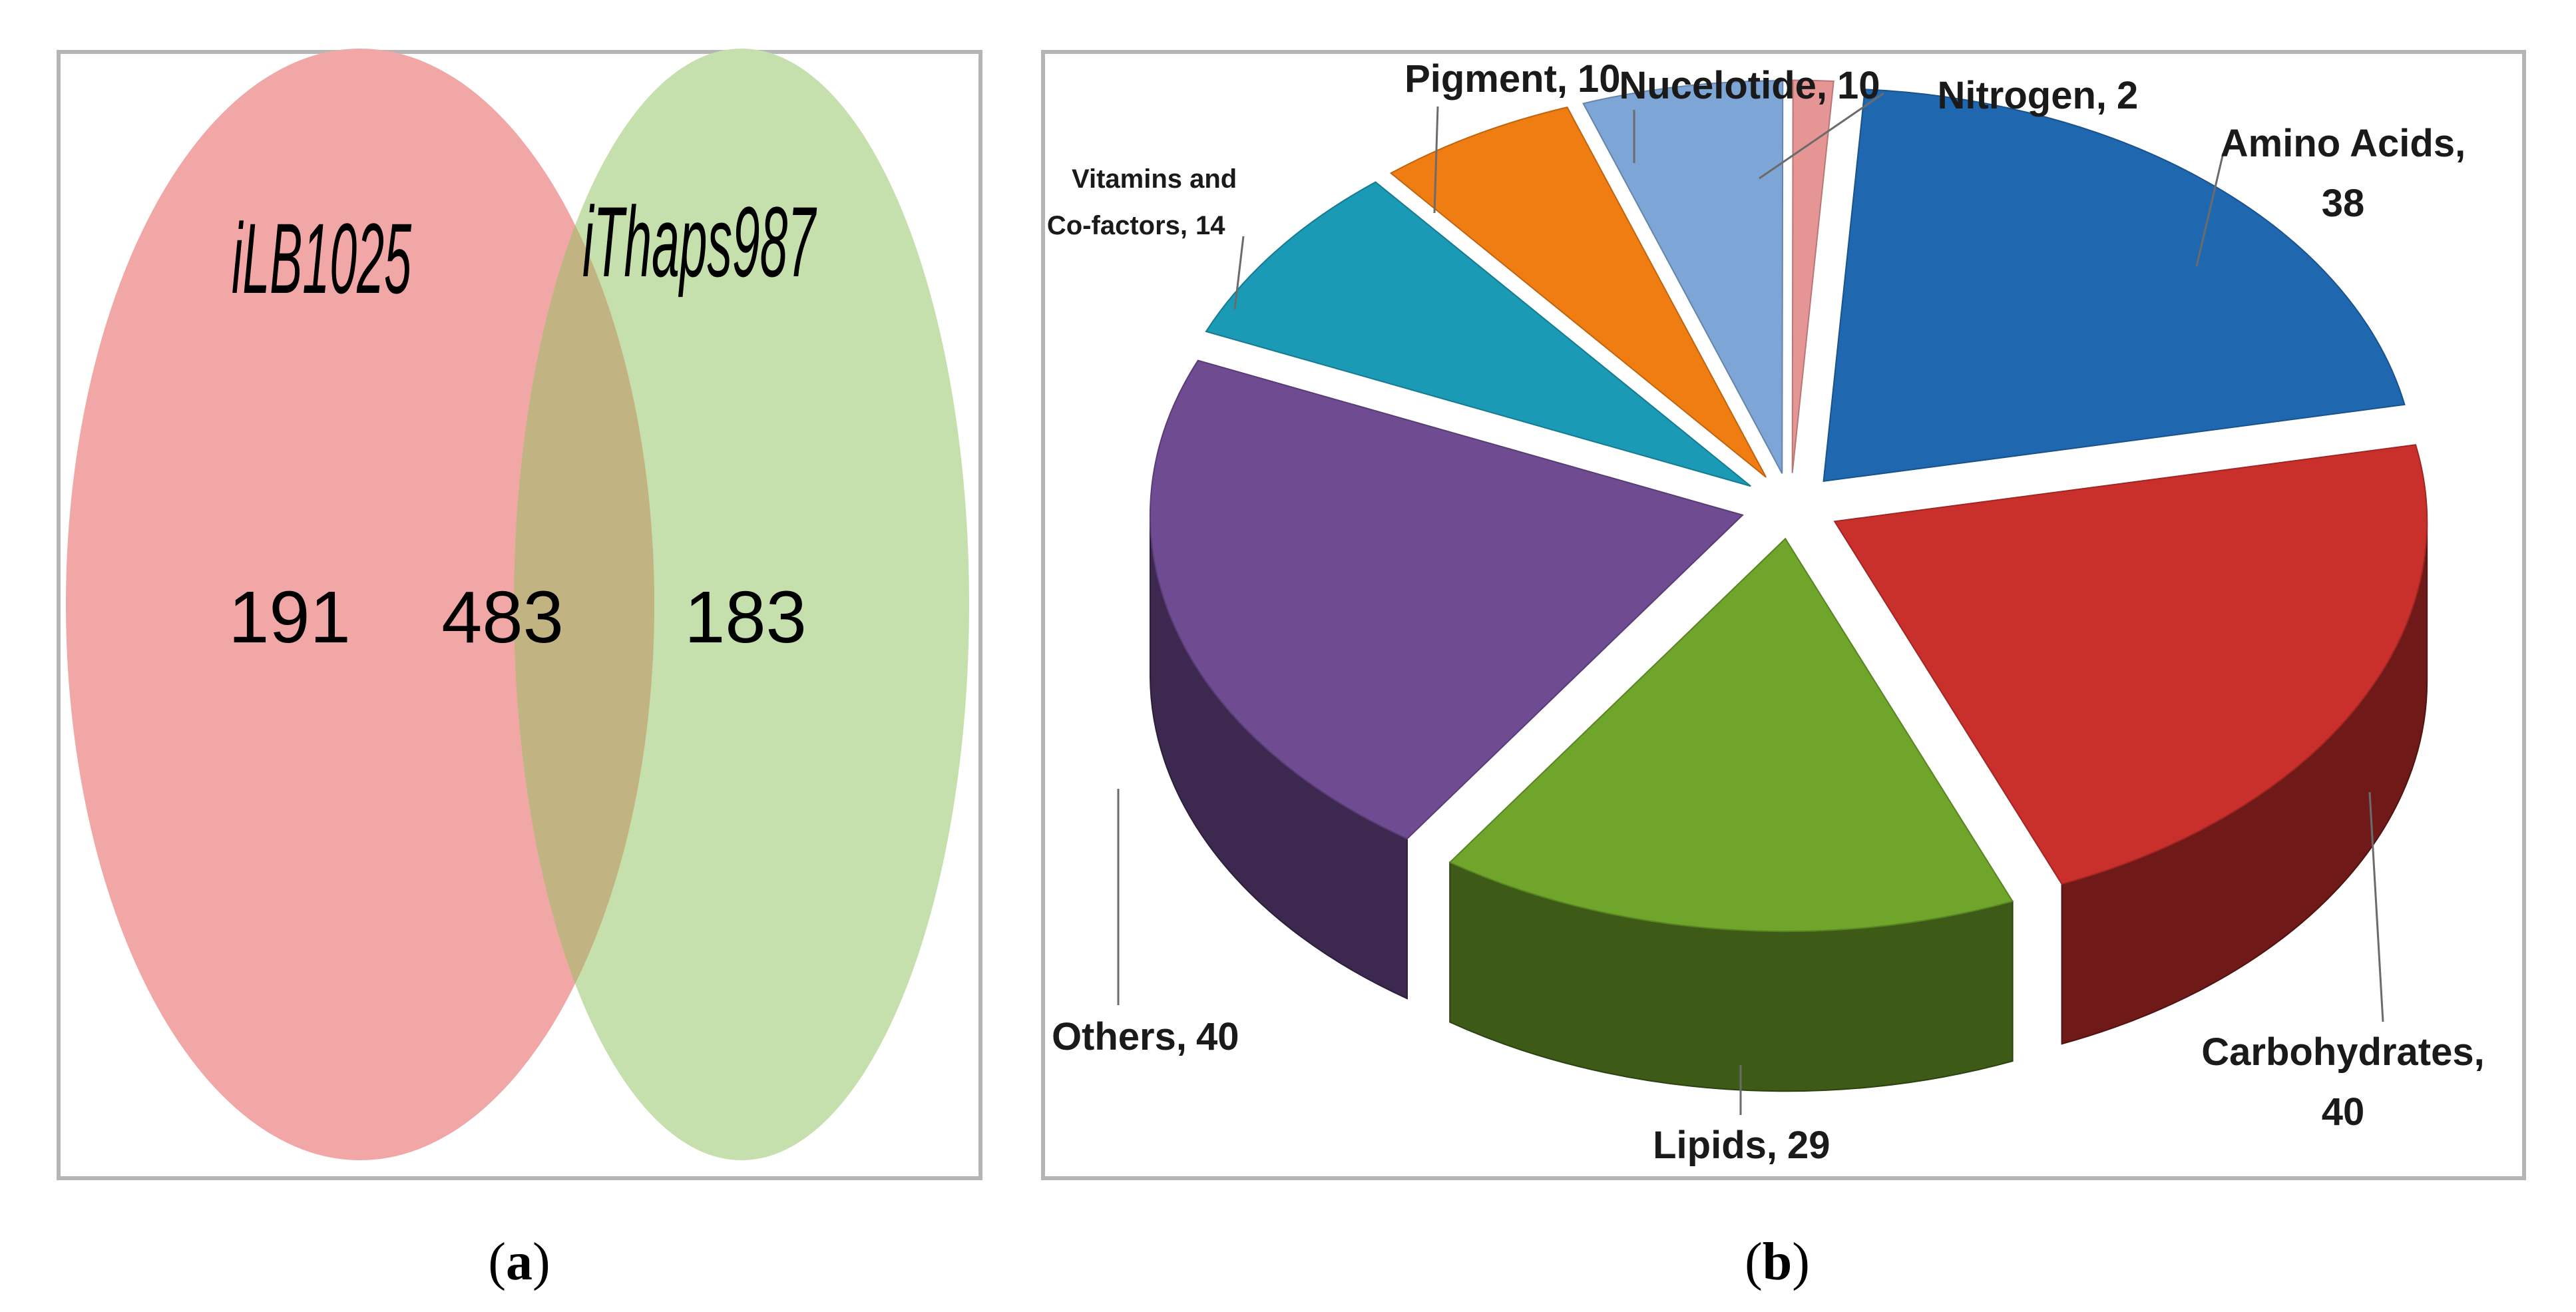 The height and width of the screenshot is (1312, 2576). What do you see at coordinates (519, 1262) in the screenshot?
I see `panel-caption-a: (a)` at bounding box center [519, 1262].